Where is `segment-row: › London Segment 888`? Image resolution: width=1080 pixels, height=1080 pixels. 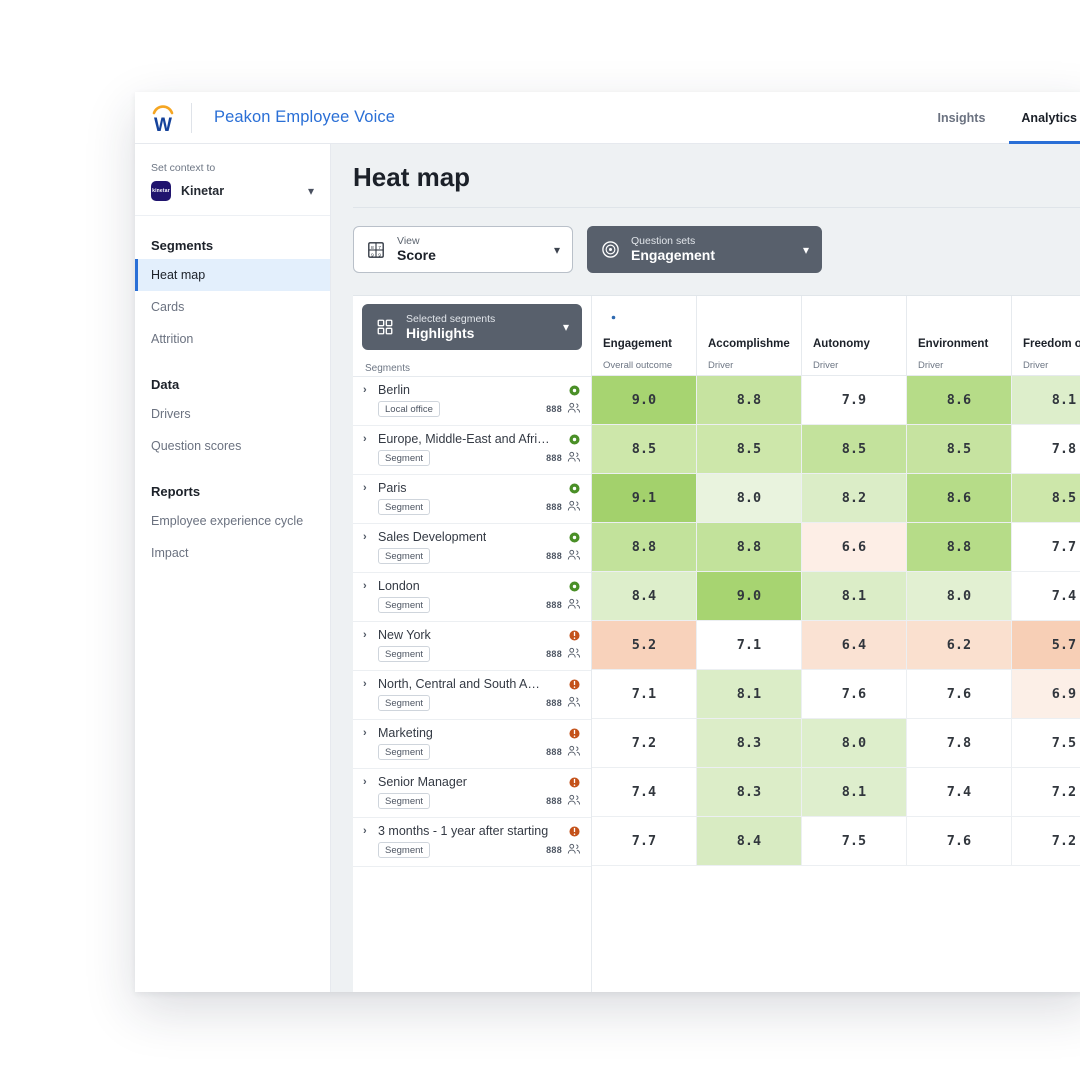
segment-row: › London Segment 888 is located at coordinates (472, 597).